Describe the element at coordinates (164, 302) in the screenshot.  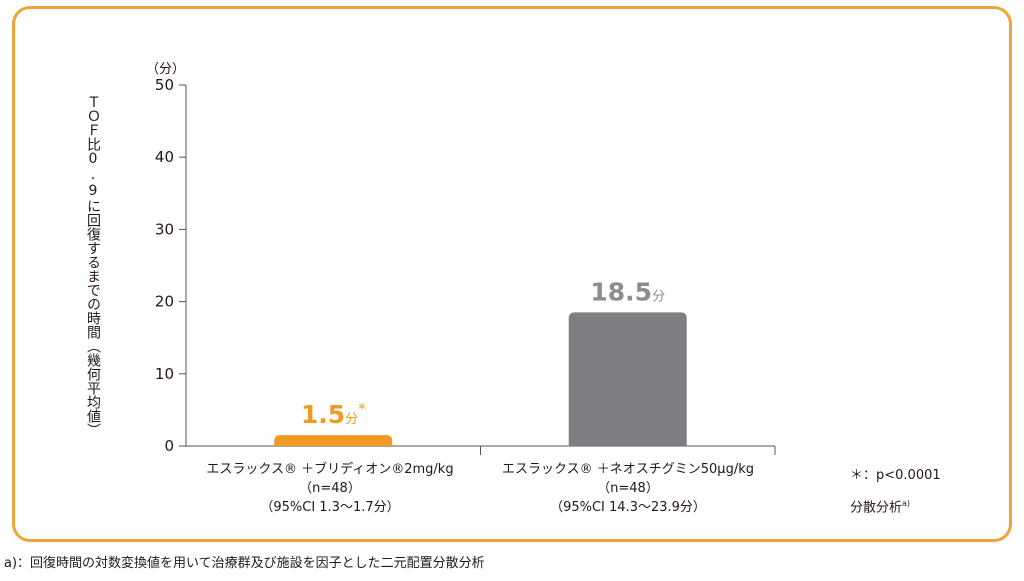
I see `y-tick-label-2: 20` at that location.